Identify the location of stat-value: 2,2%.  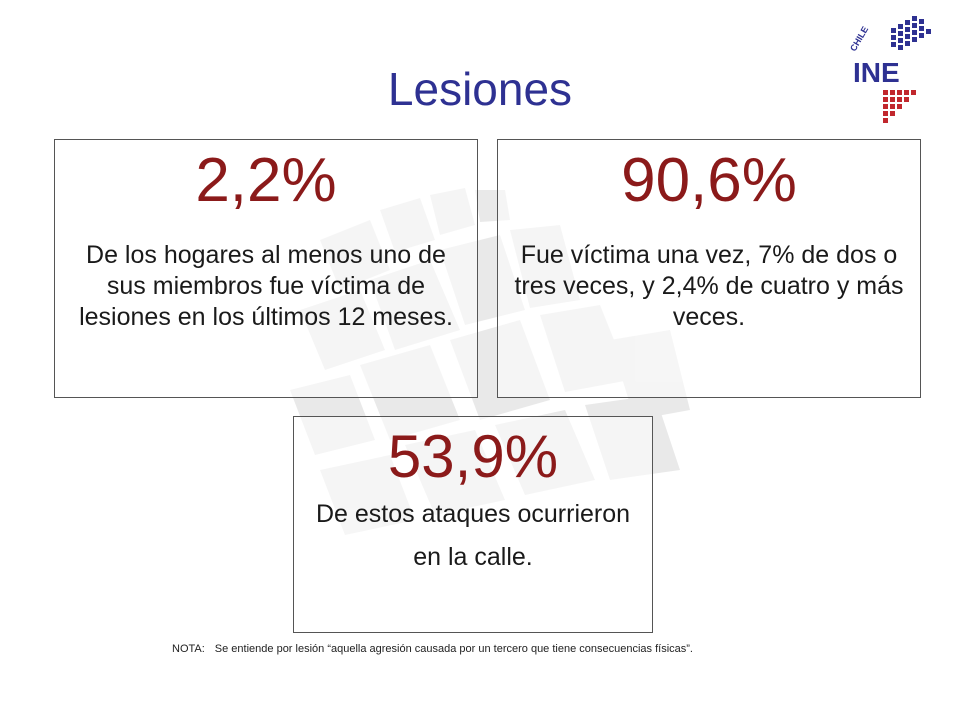
(266, 180).